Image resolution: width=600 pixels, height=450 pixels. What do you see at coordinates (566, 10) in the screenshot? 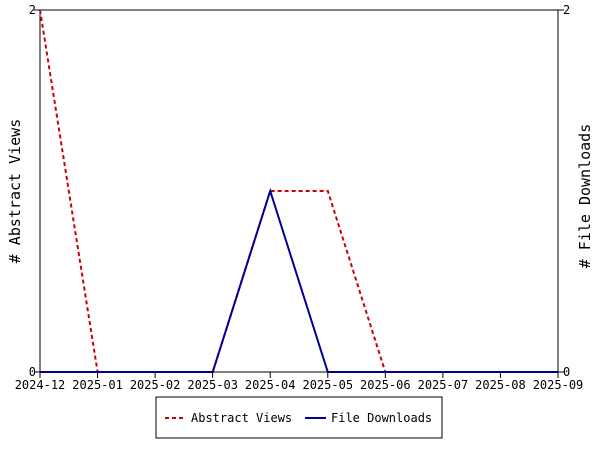
I see `y-tick-label-right: 2` at bounding box center [566, 10].